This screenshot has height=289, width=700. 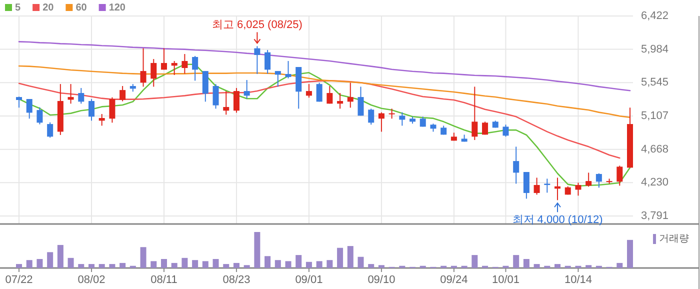 I want to click on legend-label: 5, so click(x=18, y=8).